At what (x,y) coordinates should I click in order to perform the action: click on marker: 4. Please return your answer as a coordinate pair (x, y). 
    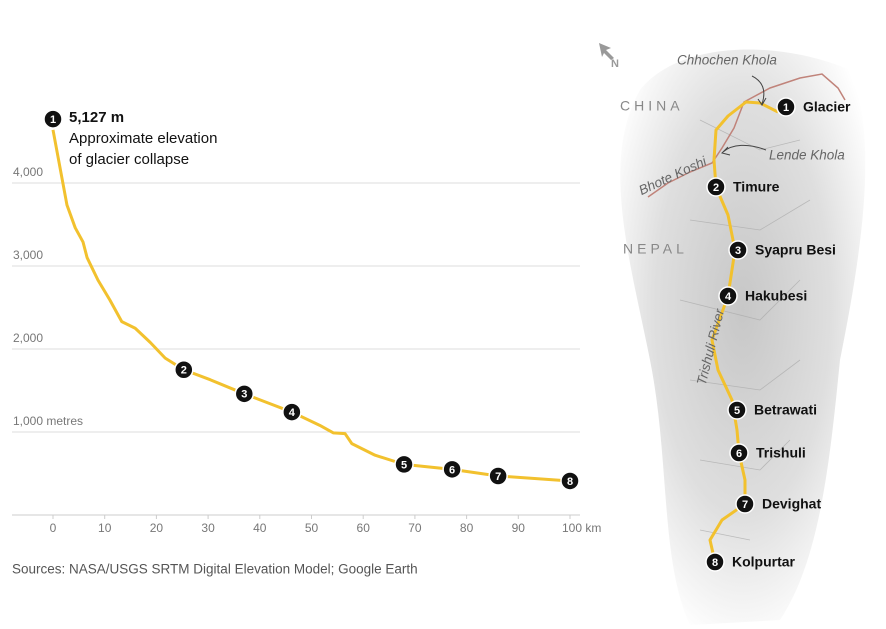
    Looking at the image, I should click on (292, 412).